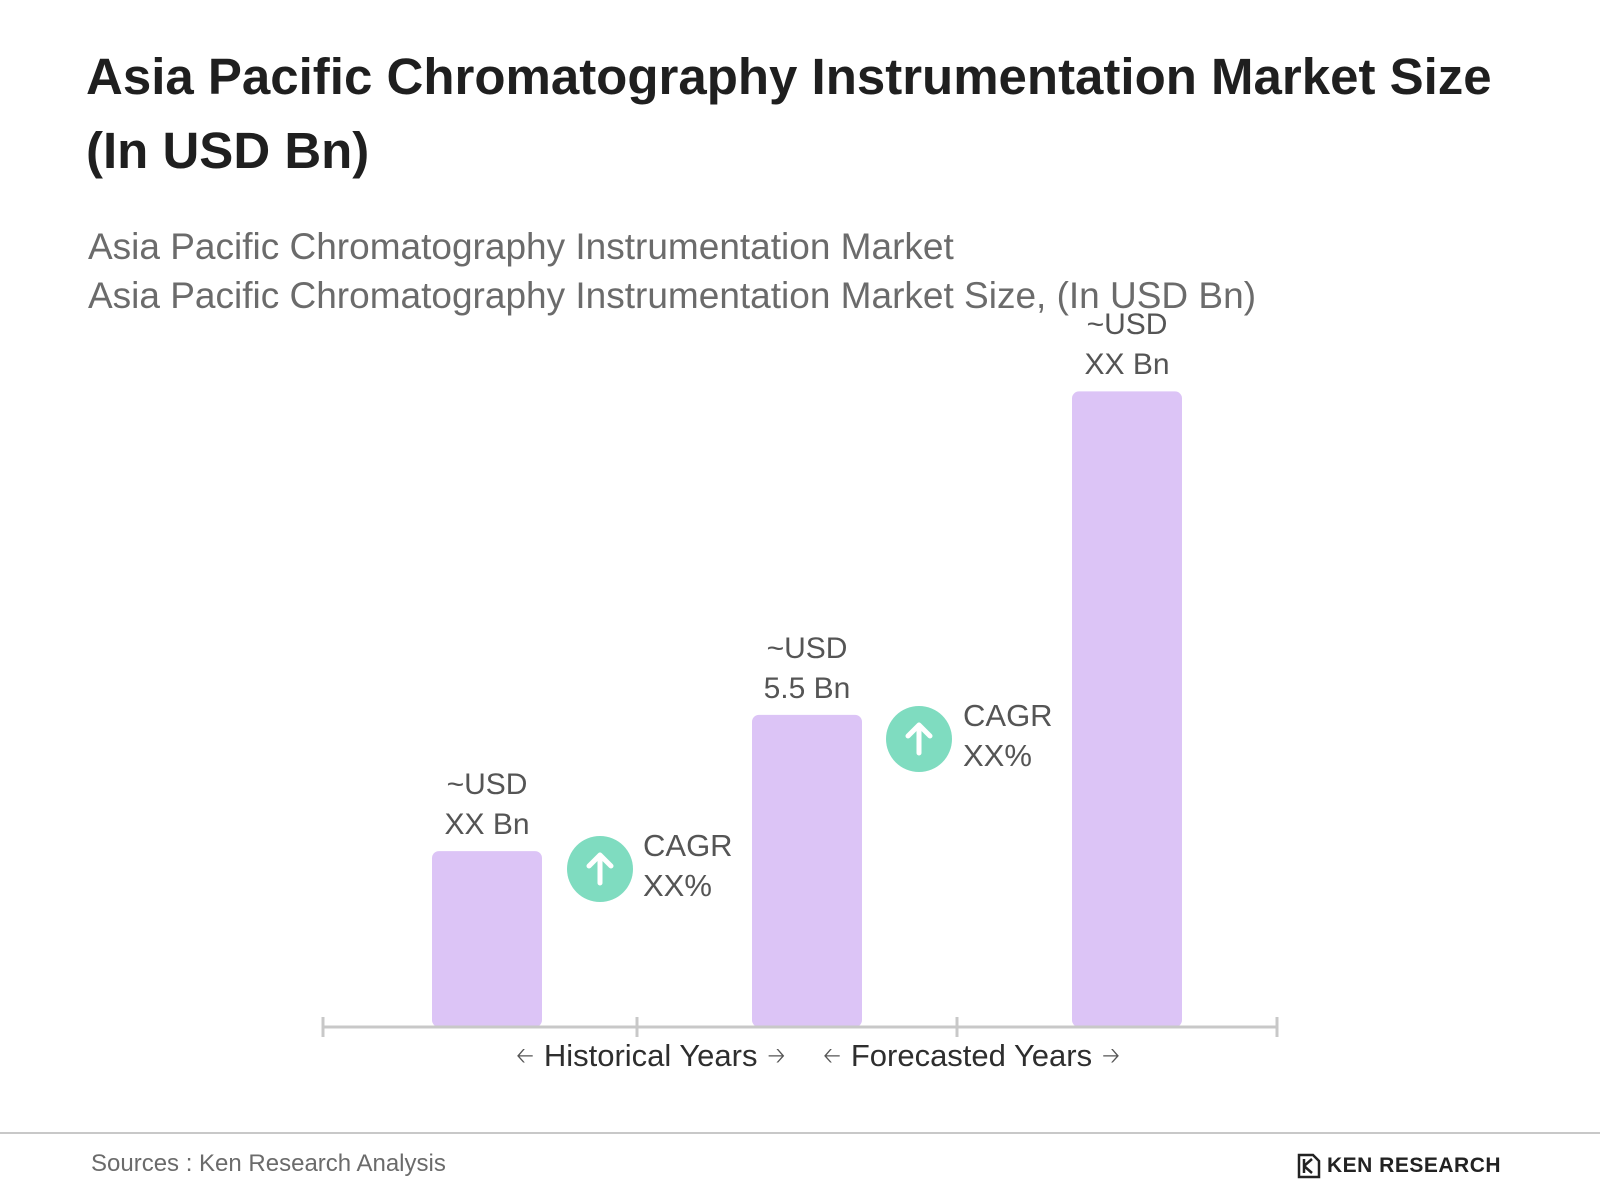  Describe the element at coordinates (807, 669) in the screenshot. I see `bar-value-label: ~USD 5.5 Bn` at that location.